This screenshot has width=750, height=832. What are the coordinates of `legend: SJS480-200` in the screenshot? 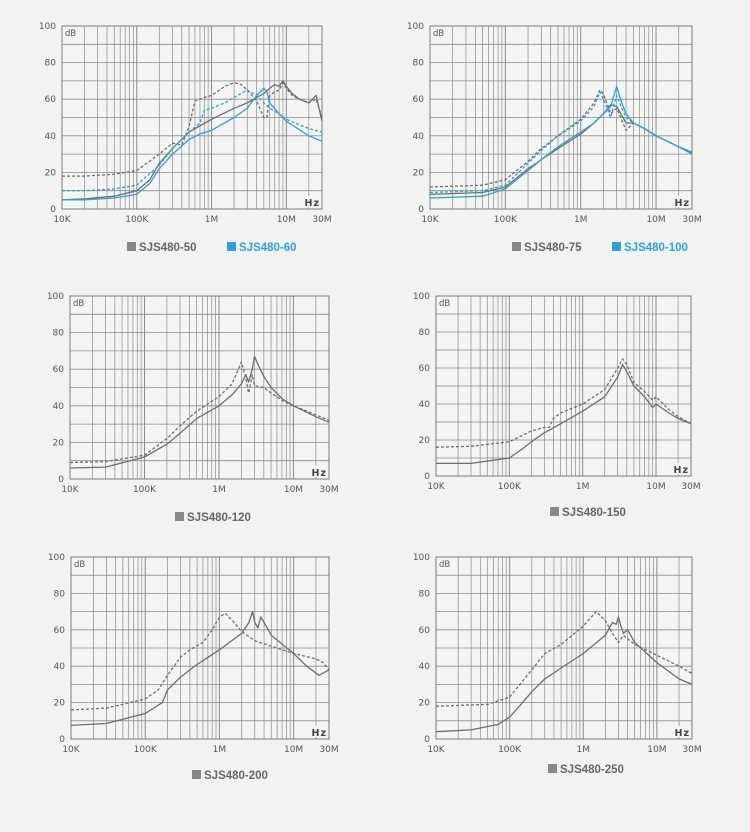 It's located at (230, 776).